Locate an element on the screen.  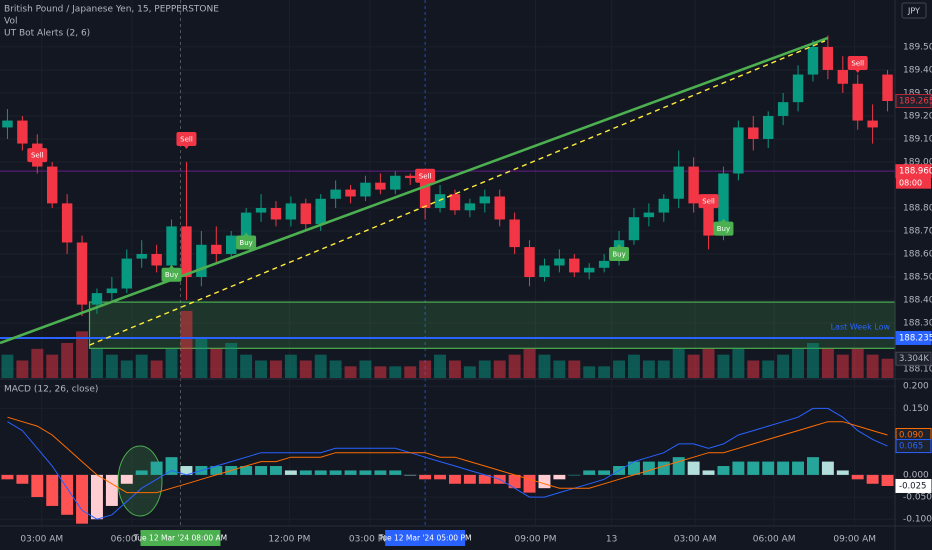
currency-button is located at coordinates (914, 10).